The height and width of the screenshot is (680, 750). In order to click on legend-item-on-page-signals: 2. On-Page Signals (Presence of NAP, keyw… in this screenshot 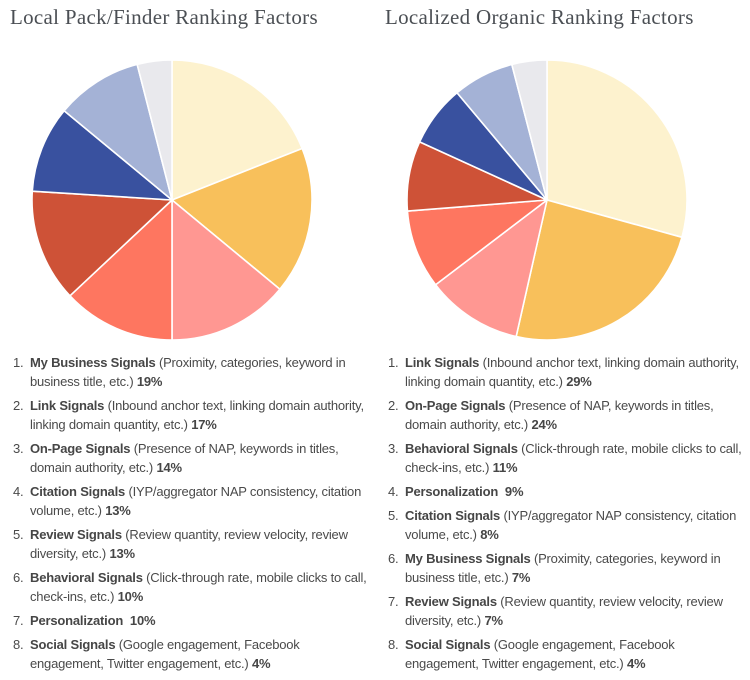, I will do `click(565, 415)`.